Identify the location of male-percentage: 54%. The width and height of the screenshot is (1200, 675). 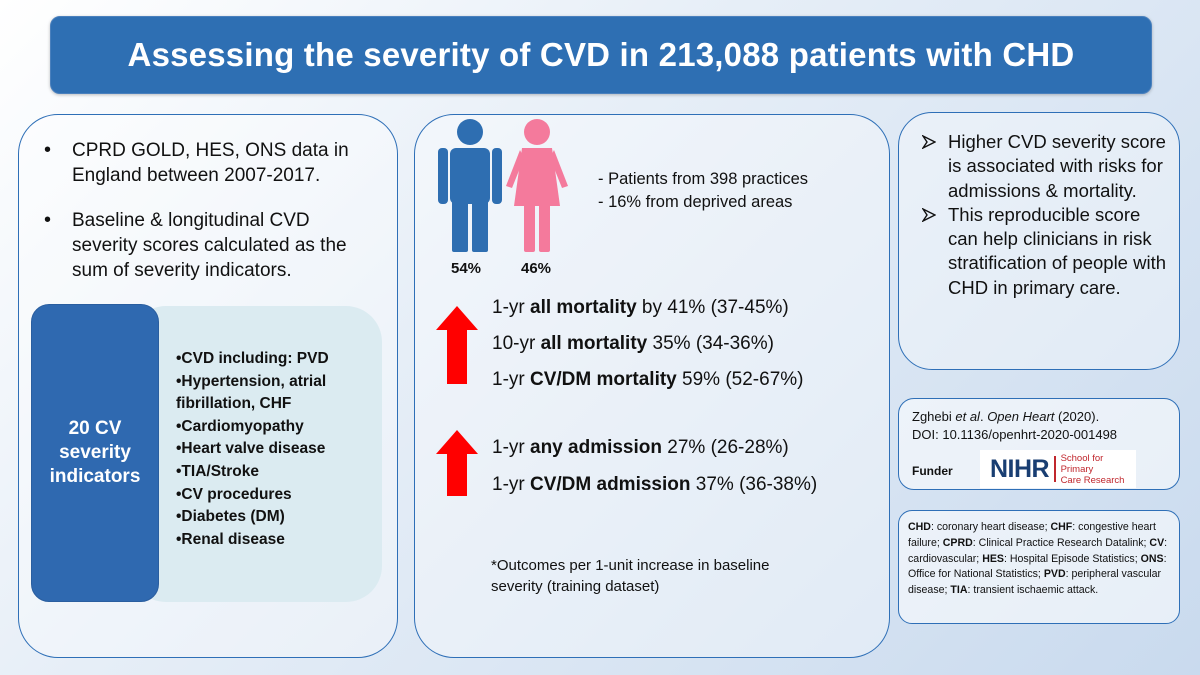
(466, 268).